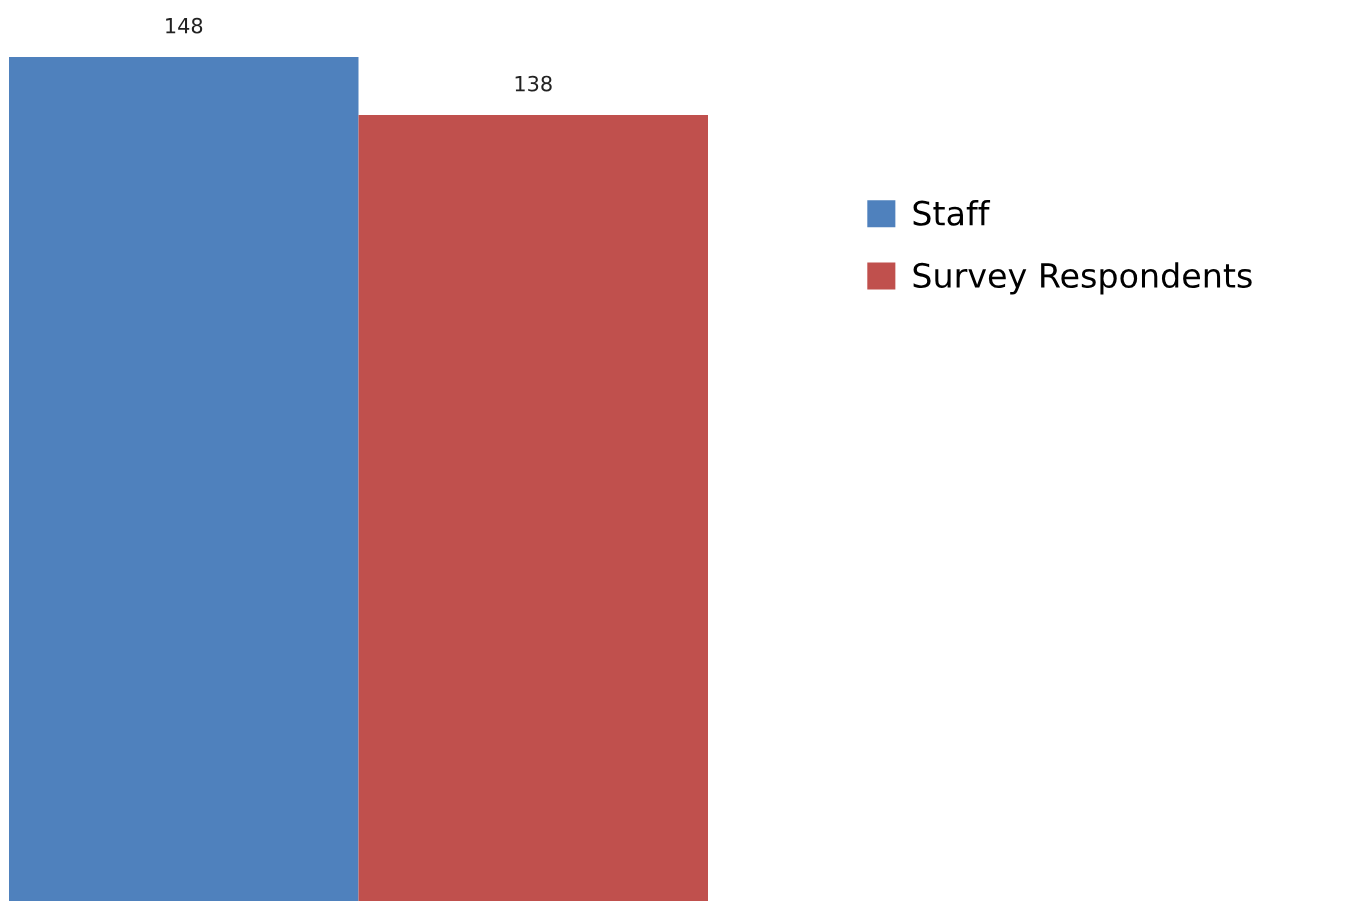 The height and width of the screenshot is (901, 1345). I want to click on data-label: 148, so click(184, 25).